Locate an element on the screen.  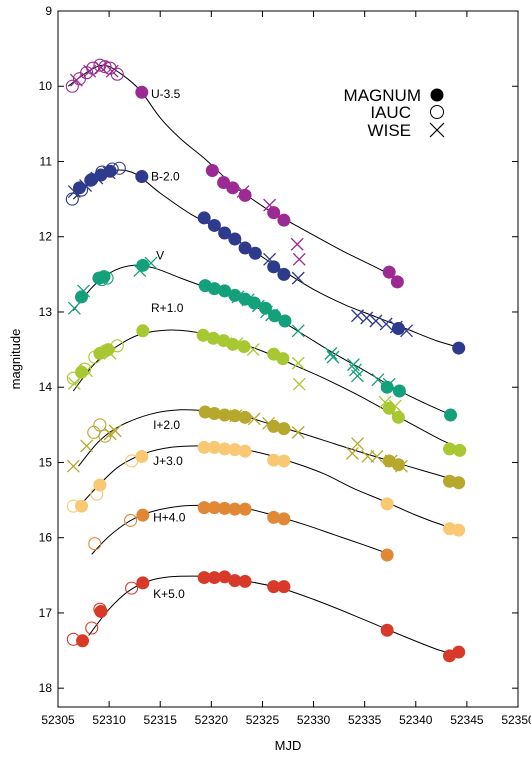
y-tick-label: 11 is located at coordinates (46, 161).